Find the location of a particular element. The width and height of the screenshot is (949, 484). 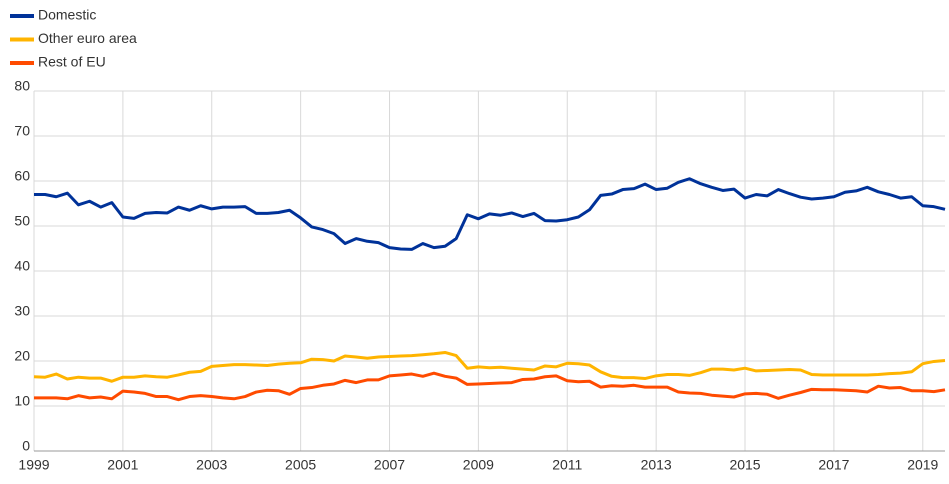

y-tick-label: 80 is located at coordinates (22, 86).